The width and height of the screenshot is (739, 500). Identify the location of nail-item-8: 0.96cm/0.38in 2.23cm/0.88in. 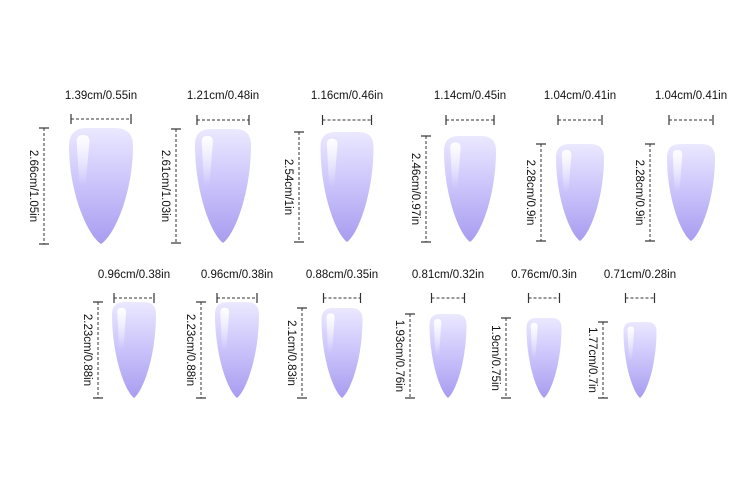
(228, 334).